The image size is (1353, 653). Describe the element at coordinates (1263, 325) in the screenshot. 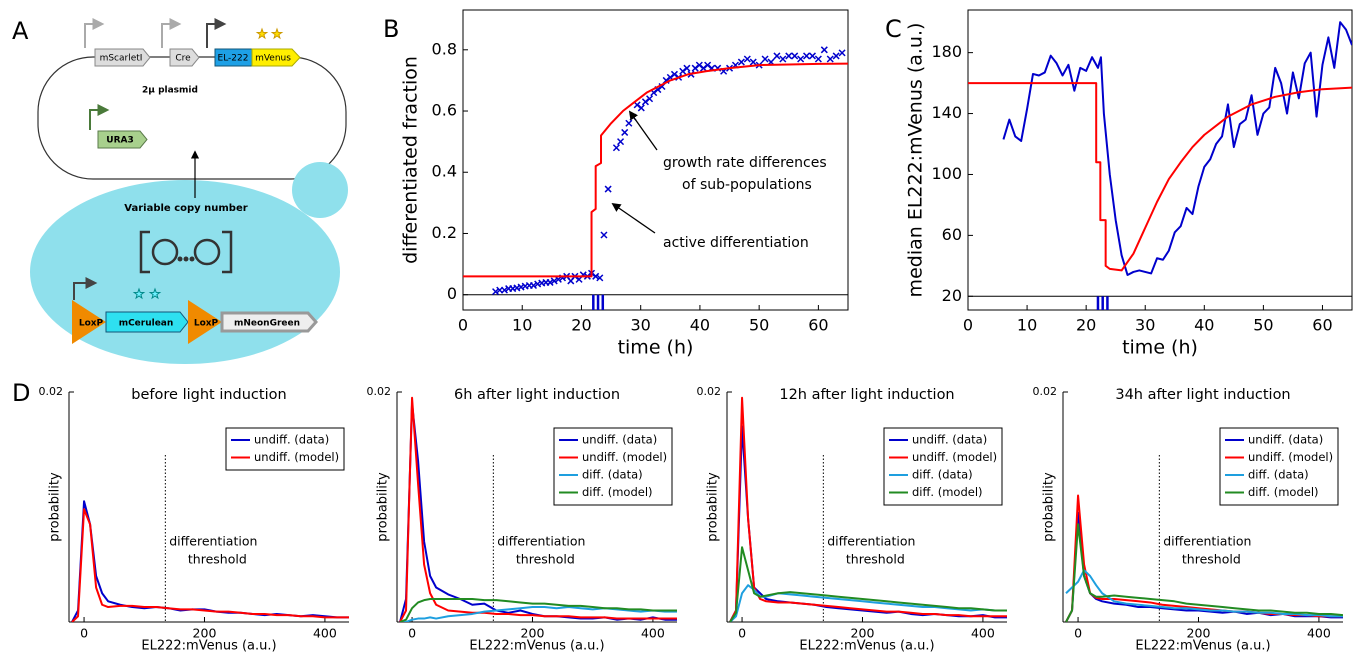

I see `x-tick-label: 50` at that location.